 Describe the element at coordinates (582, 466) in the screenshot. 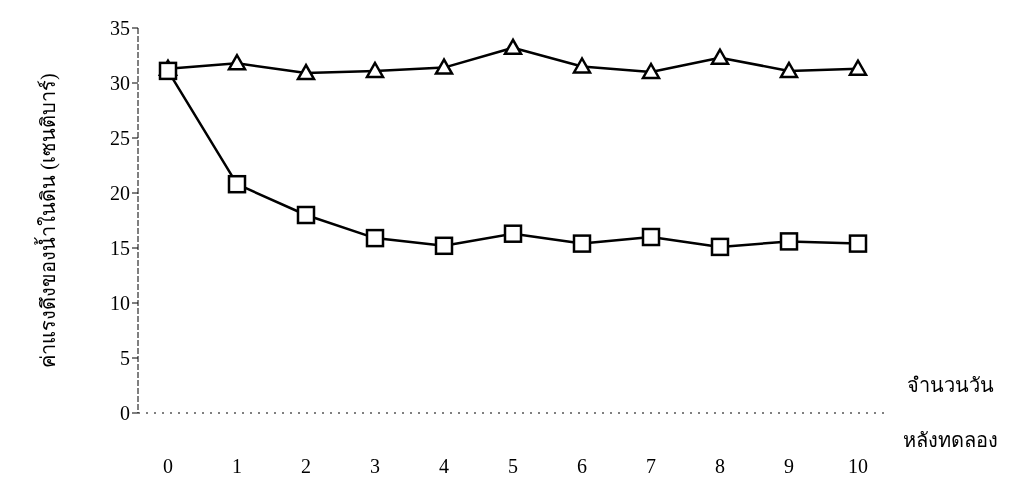

I see `x-tick-label: 6` at that location.